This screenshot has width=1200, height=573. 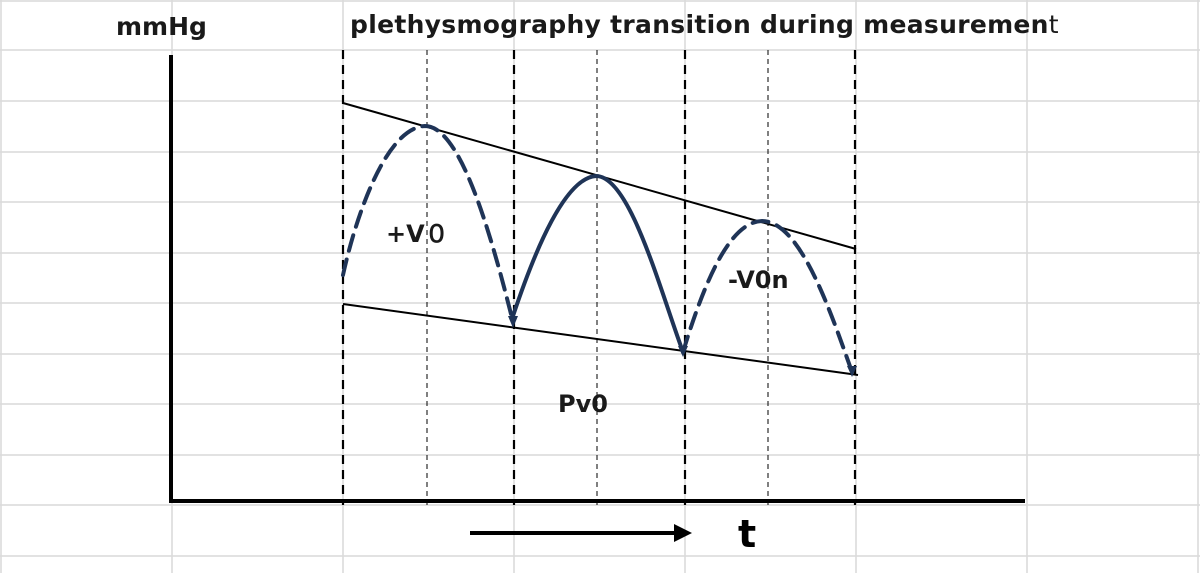 What do you see at coordinates (161, 26) in the screenshot?
I see `y-axis-unit-label: mmHg` at bounding box center [161, 26].